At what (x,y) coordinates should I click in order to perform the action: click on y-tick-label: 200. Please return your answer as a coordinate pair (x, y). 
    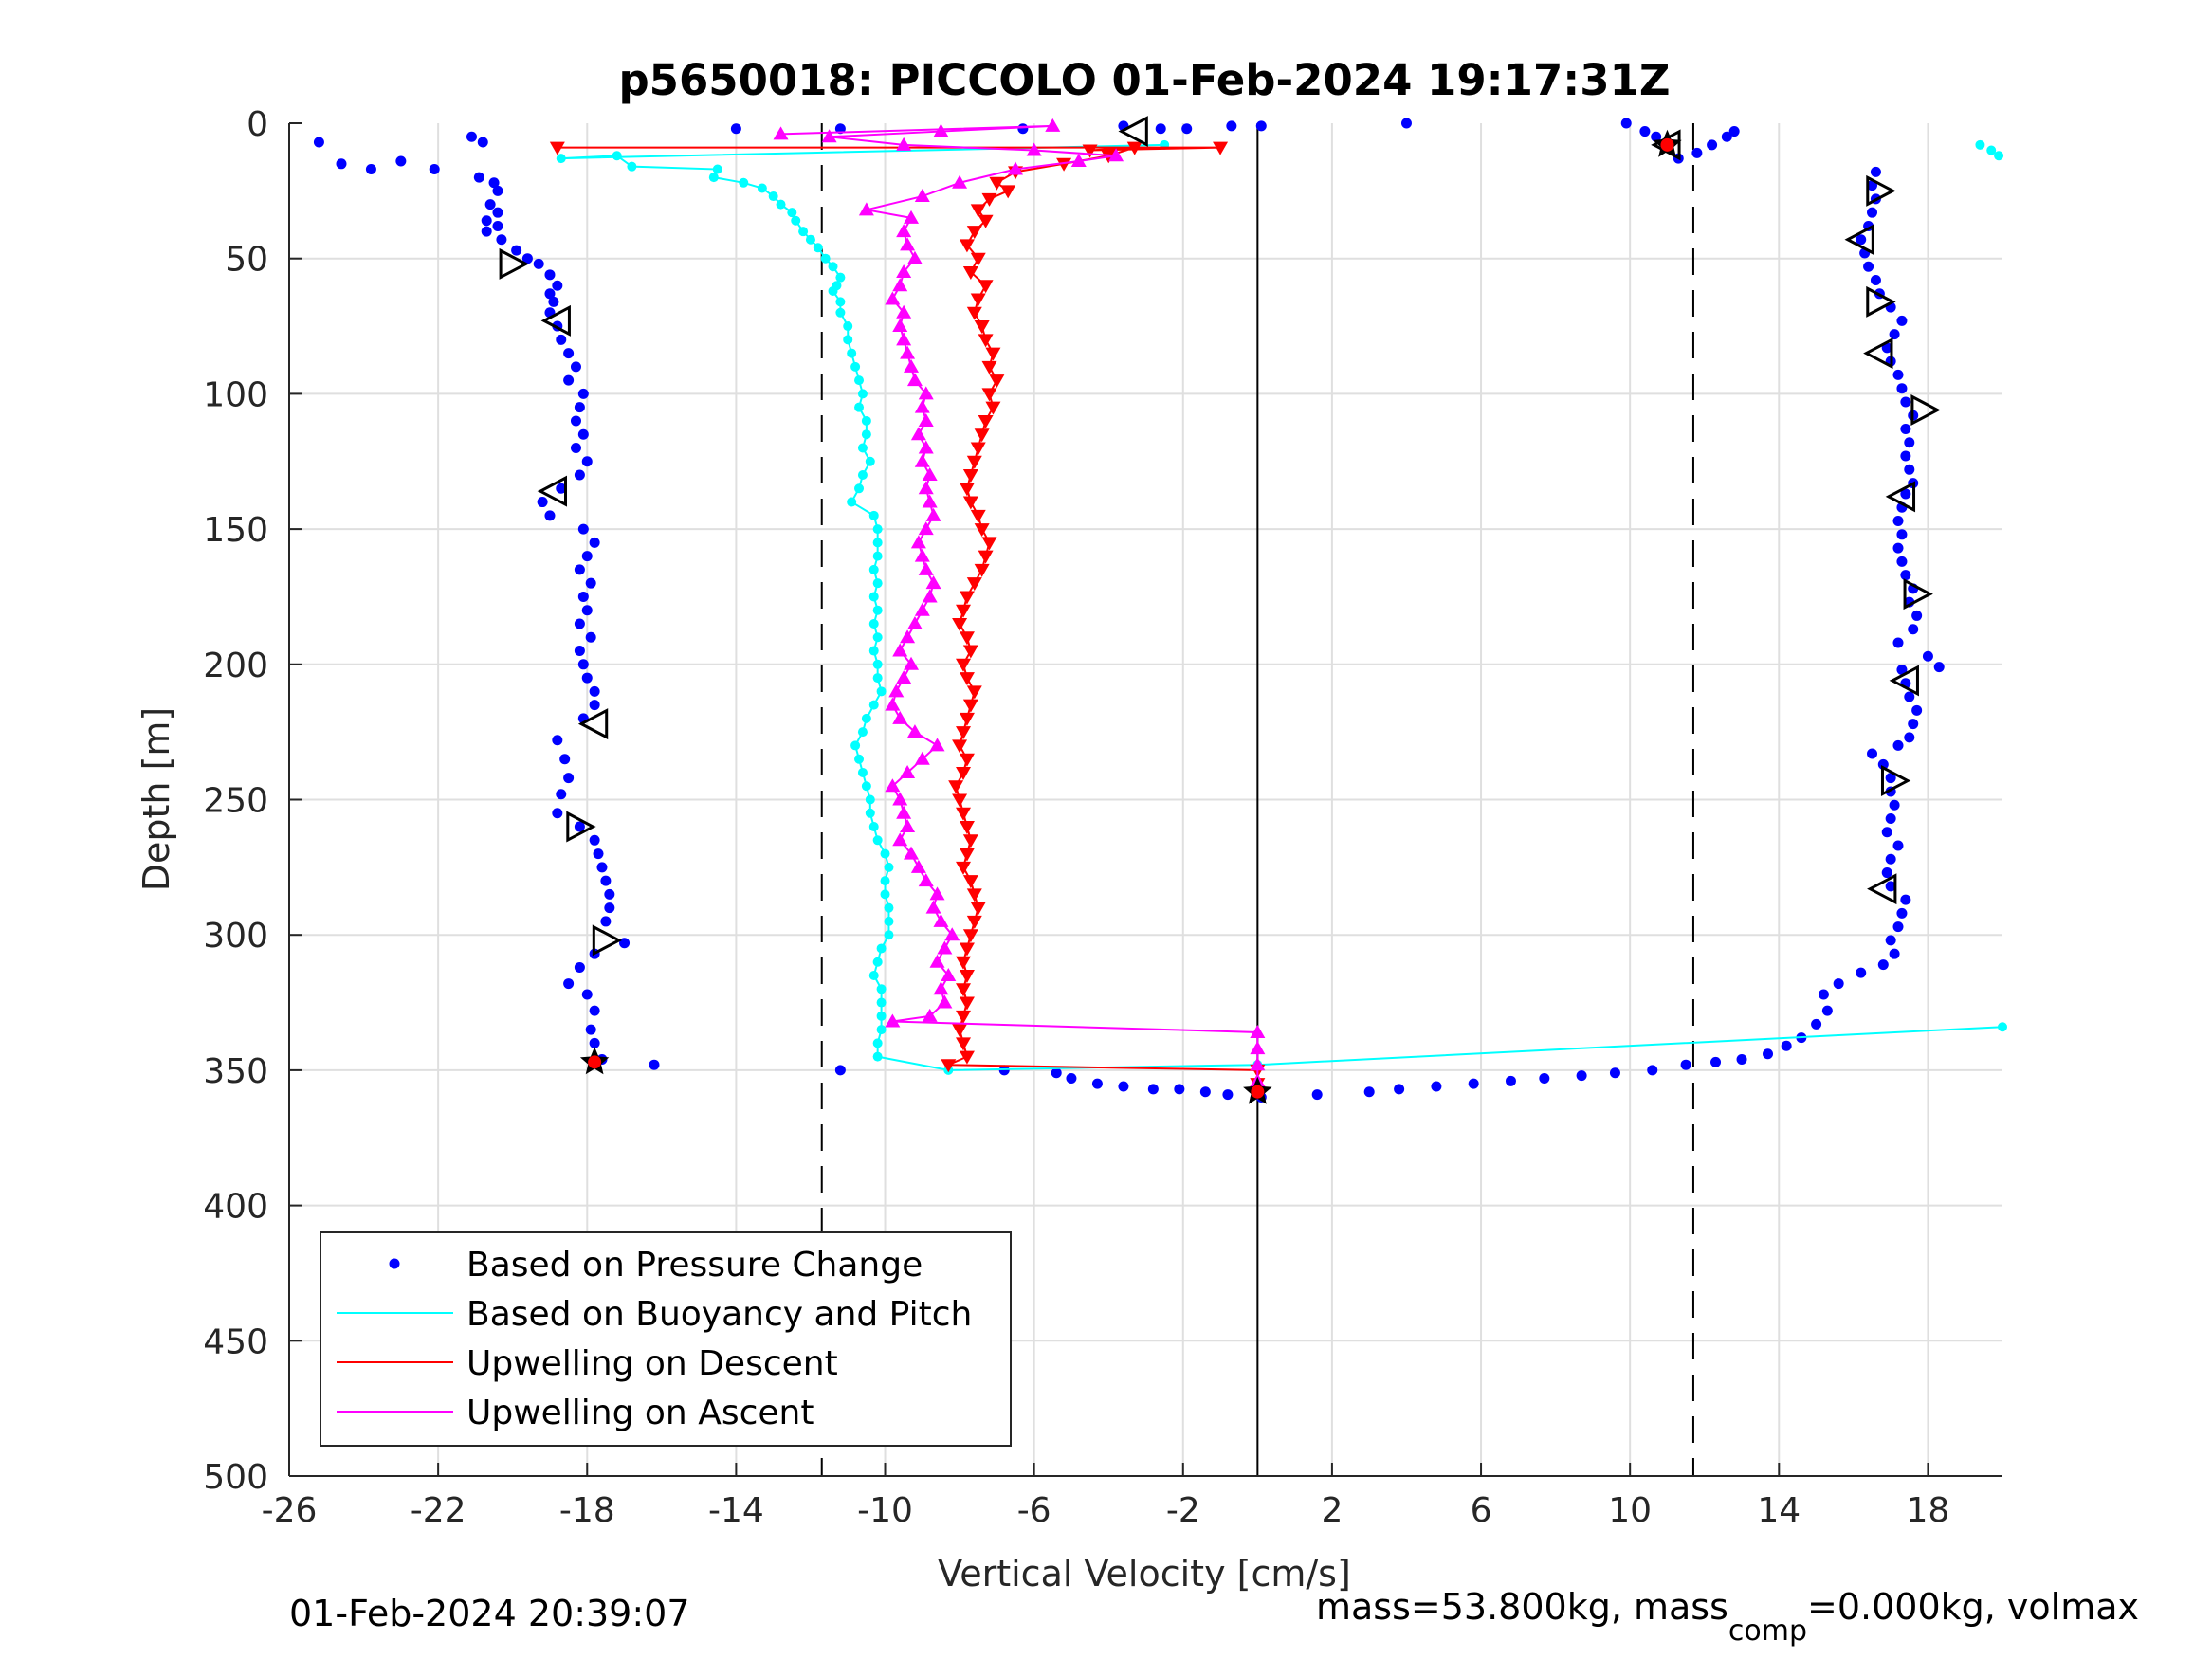
    Looking at the image, I should click on (235, 666).